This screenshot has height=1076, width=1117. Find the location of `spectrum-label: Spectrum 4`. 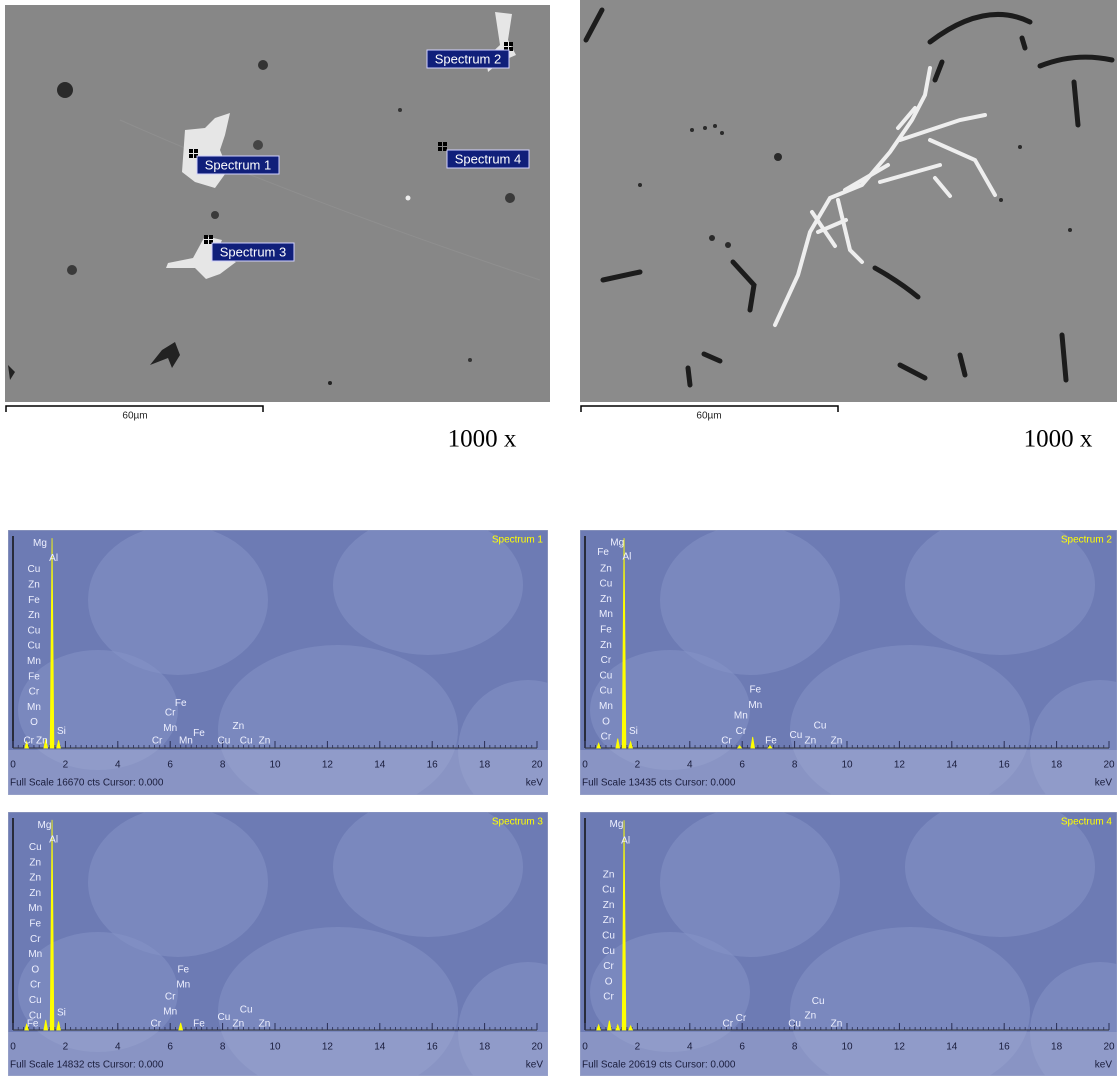

spectrum-label: Spectrum 4 is located at coordinates (488, 158).